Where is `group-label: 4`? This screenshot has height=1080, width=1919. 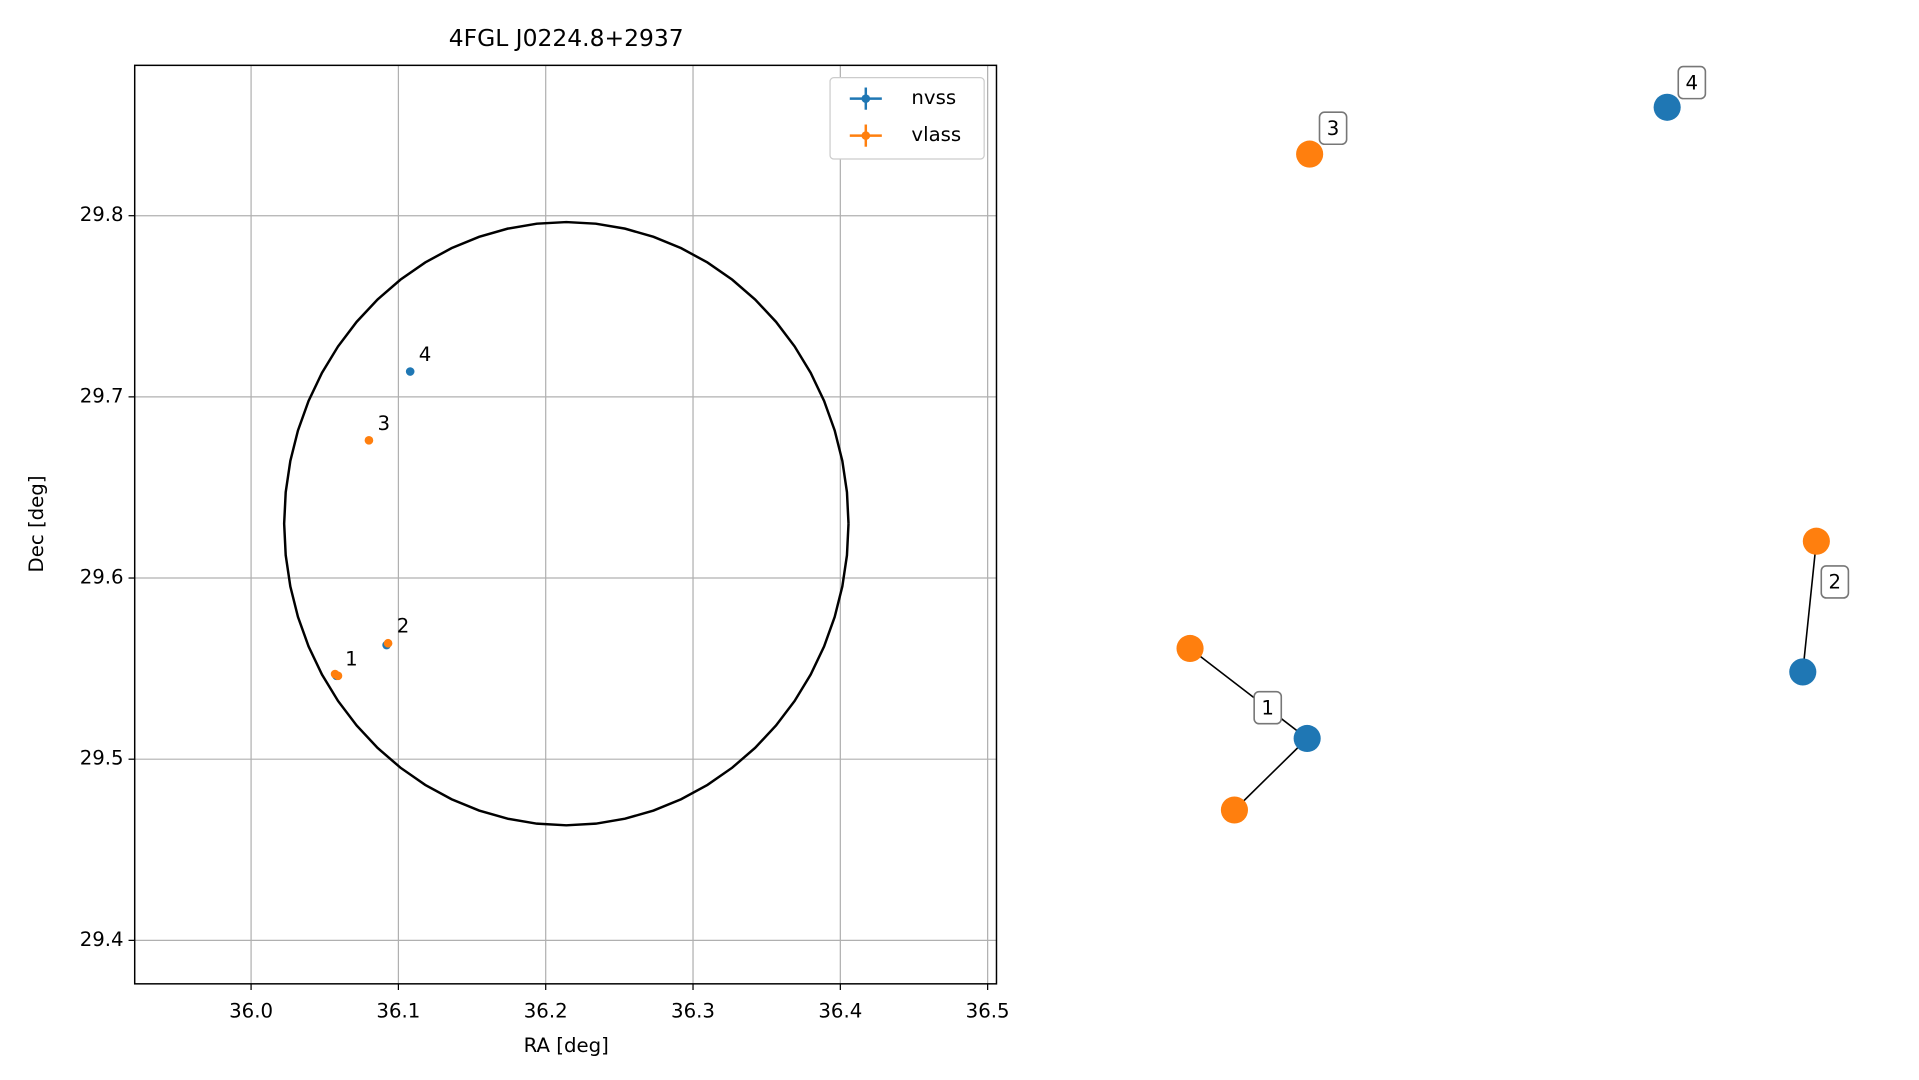
group-label: 4 is located at coordinates (1692, 82).